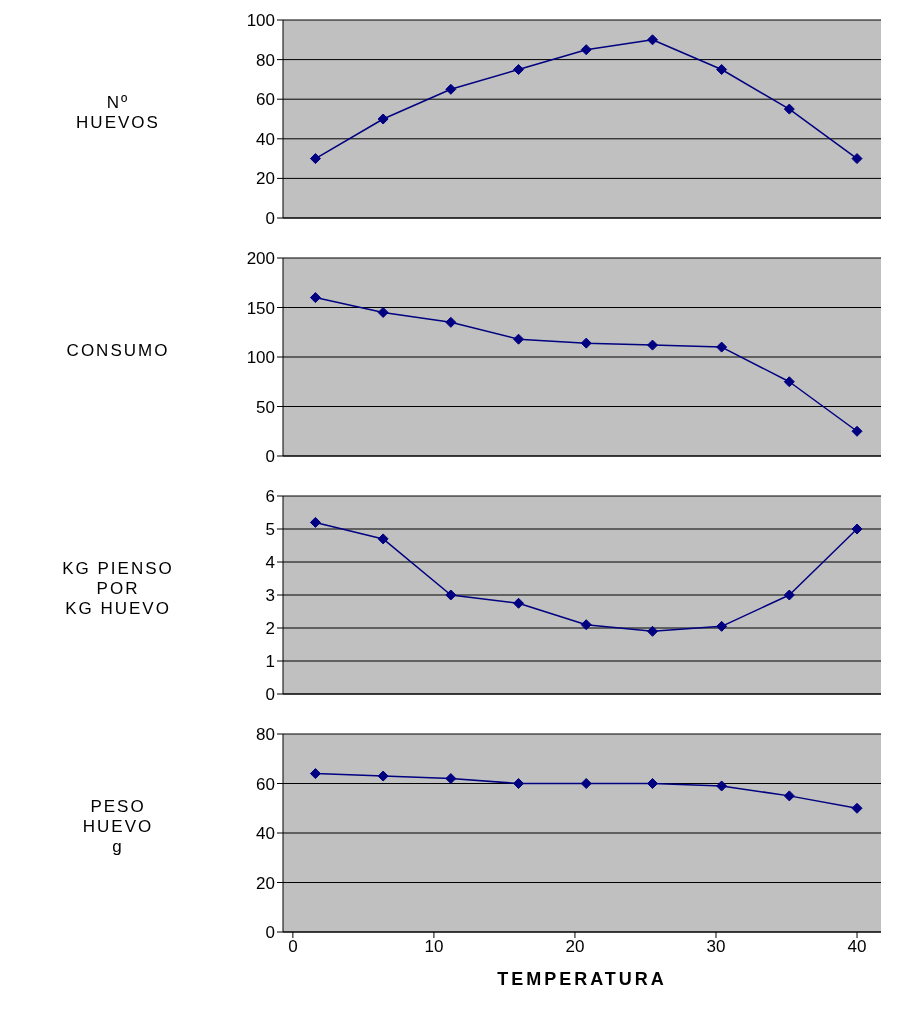 Image resolution: width=901 pixels, height=1025 pixels. Describe the element at coordinates (582, 979) in the screenshot. I see `x-axis-title: TEMPERATURA` at that location.